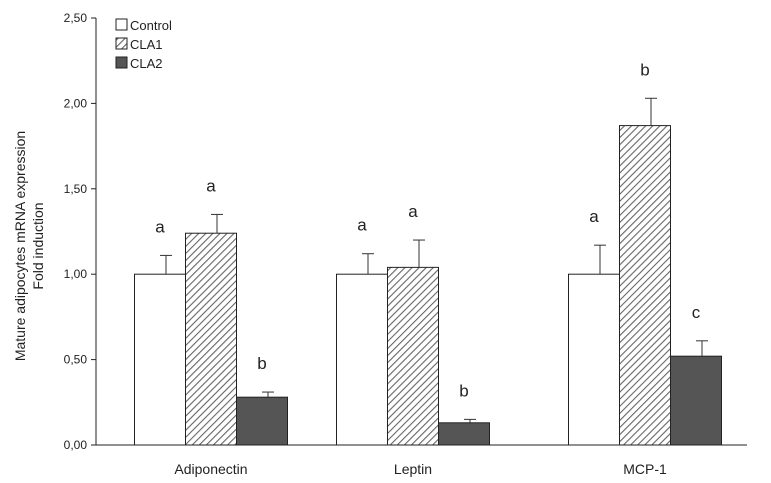 The image size is (771, 483). I want to click on y-tick-label: 1,00, so click(76, 274).